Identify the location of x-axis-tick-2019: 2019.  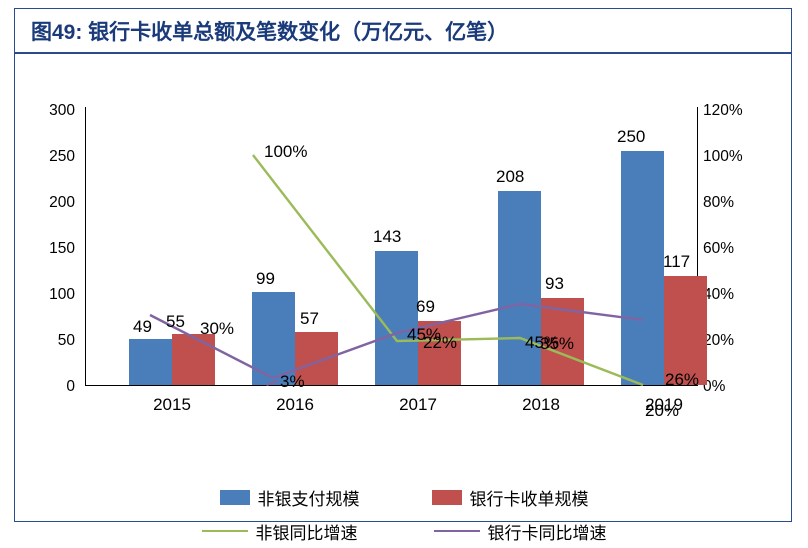
(664, 404).